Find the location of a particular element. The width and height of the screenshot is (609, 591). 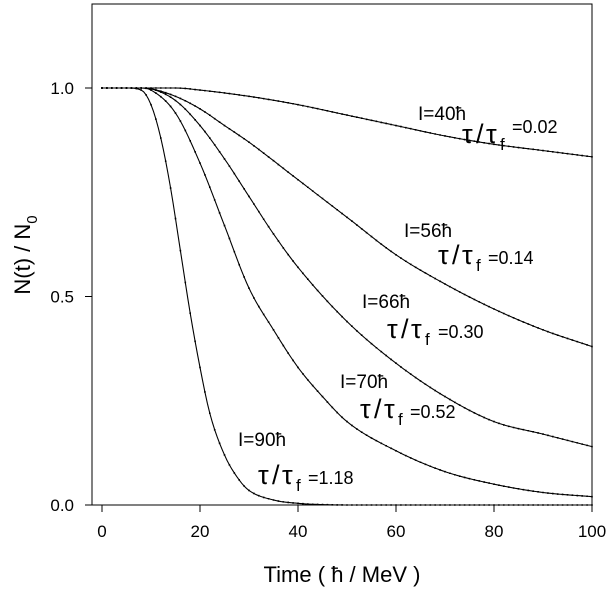

annotation-i70: I=70ħ τ / τ f =0.52 is located at coordinates (398, 400).